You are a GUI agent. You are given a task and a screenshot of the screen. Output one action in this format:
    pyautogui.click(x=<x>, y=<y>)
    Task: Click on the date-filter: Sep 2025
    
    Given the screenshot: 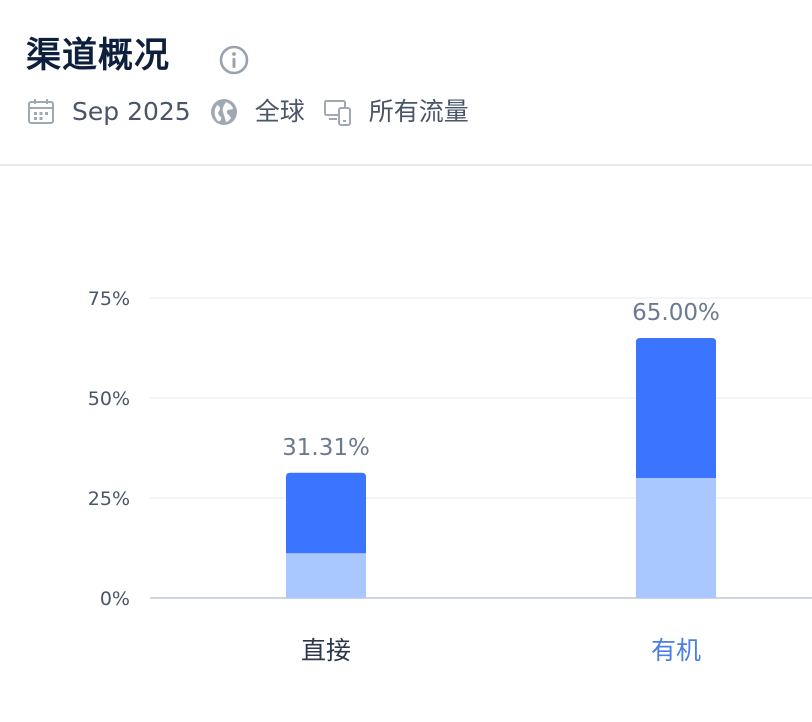 What is the action you would take?
    pyautogui.click(x=131, y=111)
    